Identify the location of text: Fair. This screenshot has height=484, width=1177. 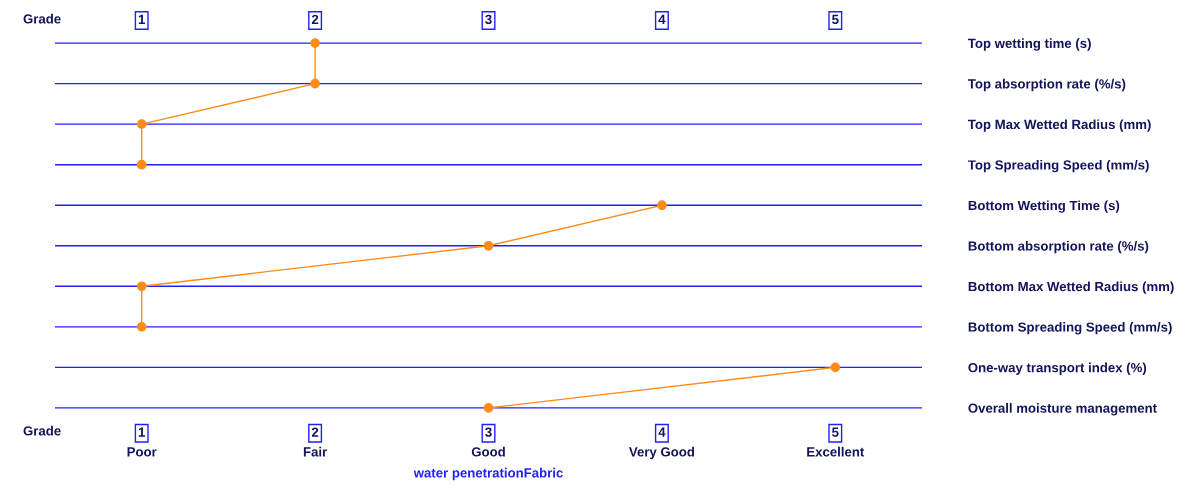
(315, 451).